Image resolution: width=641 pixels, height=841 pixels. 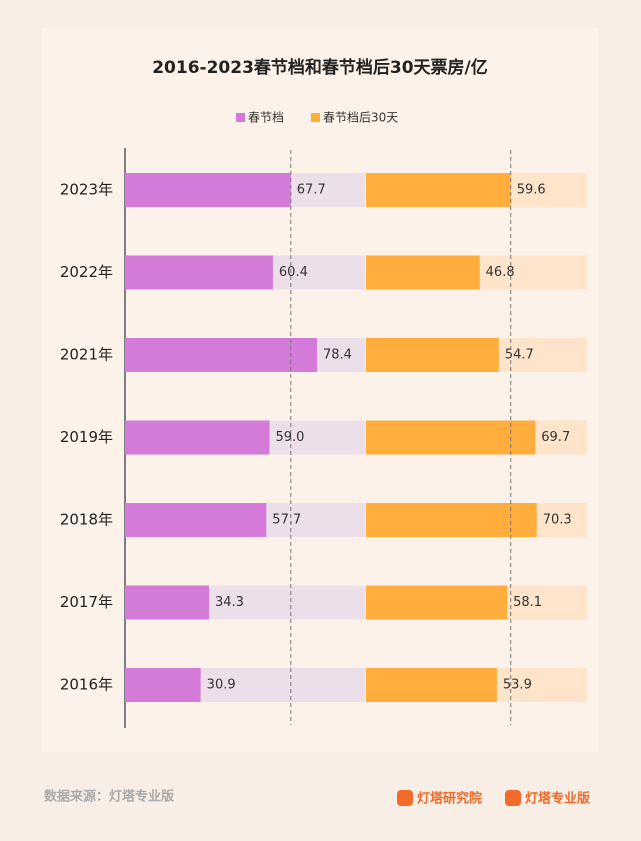 I want to click on value-label: 30.9, so click(x=221, y=685).